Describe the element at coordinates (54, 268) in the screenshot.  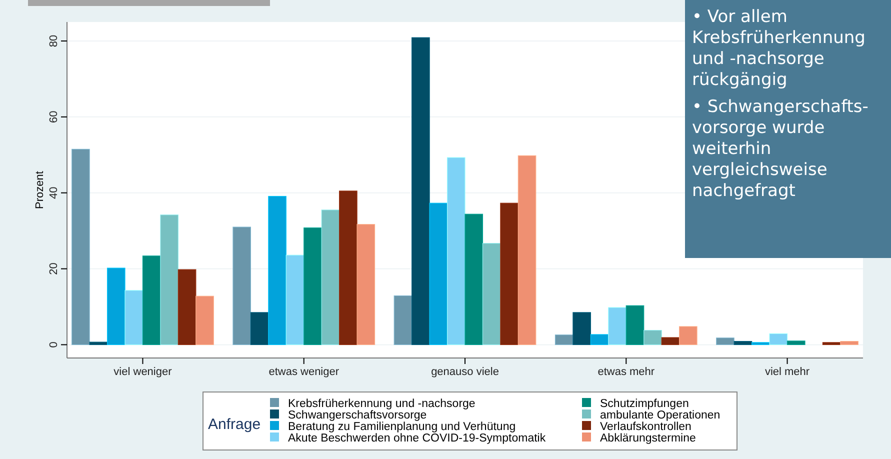
I see `y-tick-label: 20` at that location.